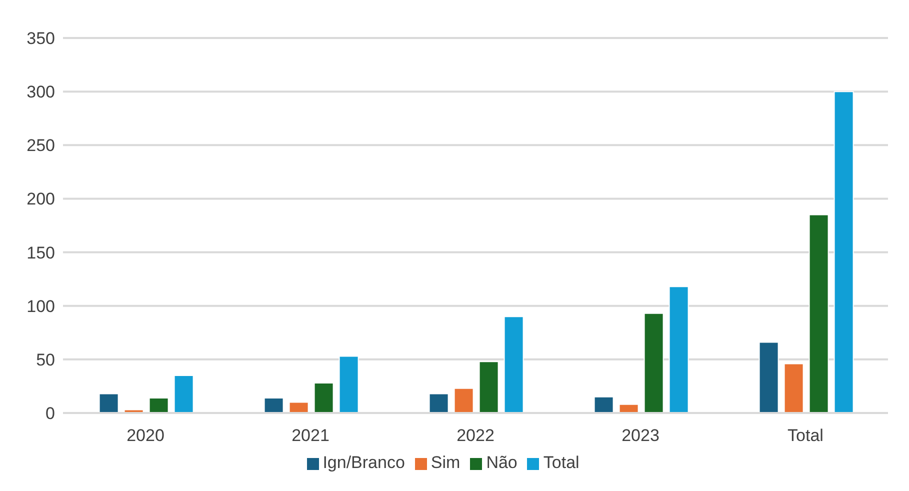 The width and height of the screenshot is (909, 491). Describe the element at coordinates (502, 462) in the screenshot. I see `legend-label: Não` at that location.